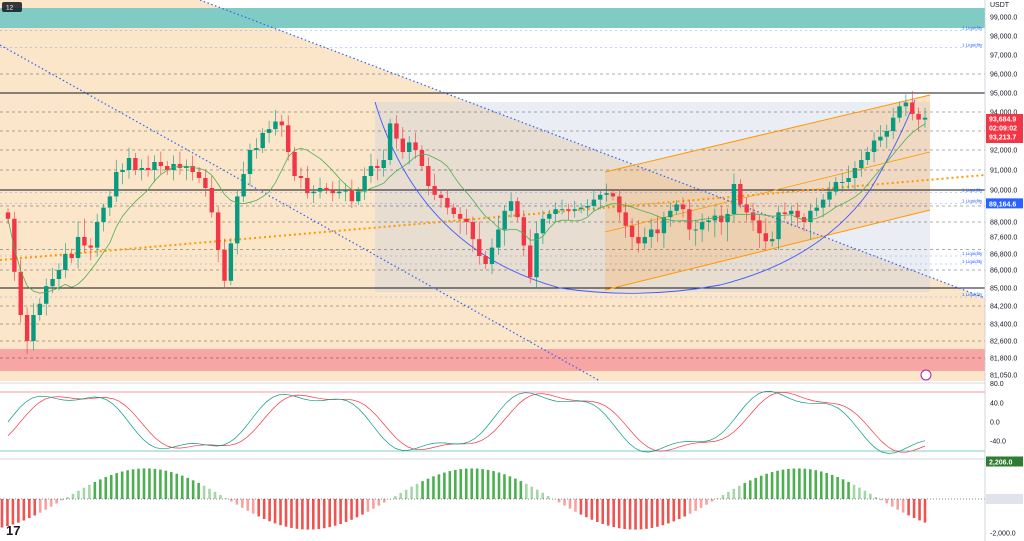 The image size is (1024, 541). What do you see at coordinates (1002, 138) in the screenshot?
I see `last-price-tag-text: 93,213.7` at bounding box center [1002, 138].